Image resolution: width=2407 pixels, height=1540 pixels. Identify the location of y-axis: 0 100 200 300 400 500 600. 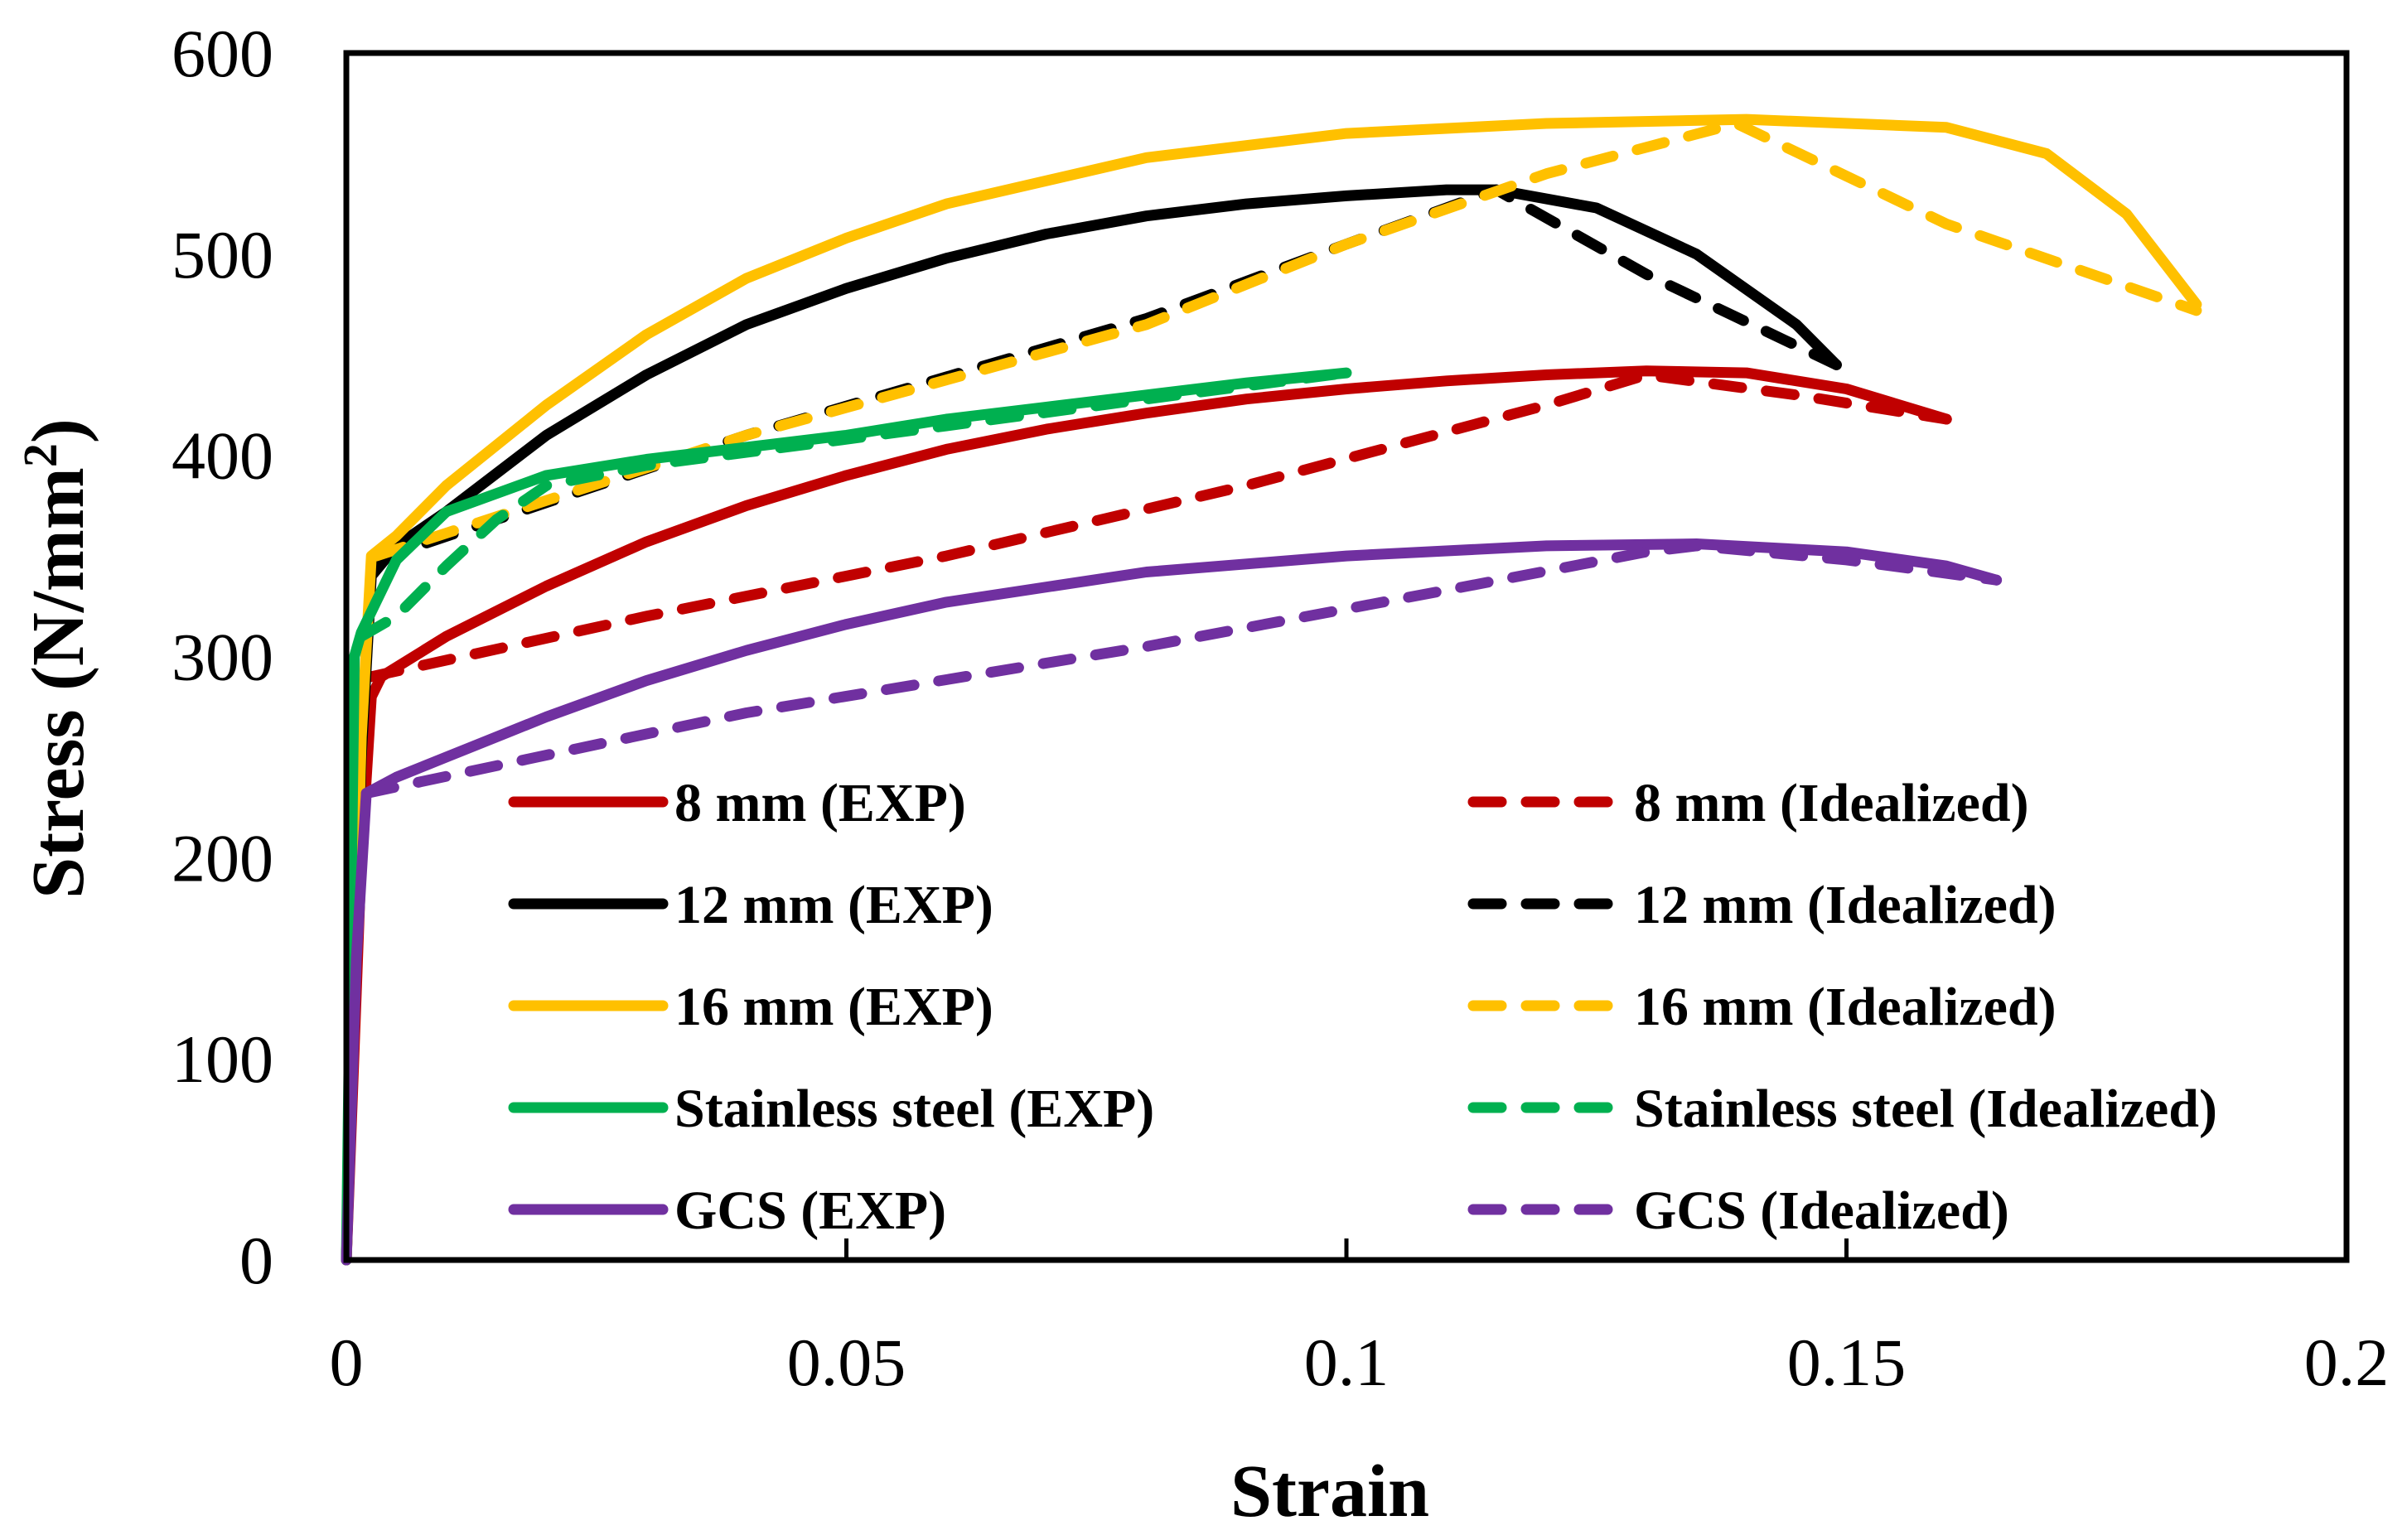
(223, 657).